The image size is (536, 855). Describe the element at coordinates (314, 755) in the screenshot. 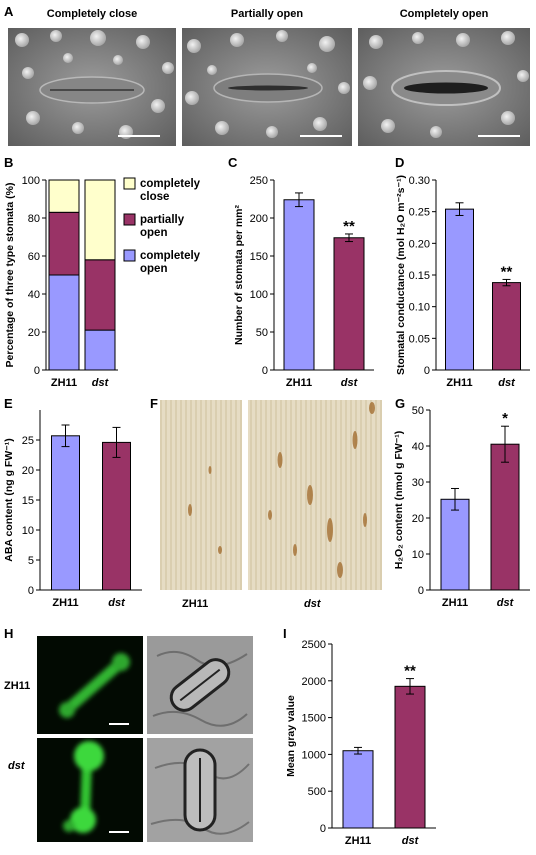

I see `y-tick-label-i: 1000` at that location.